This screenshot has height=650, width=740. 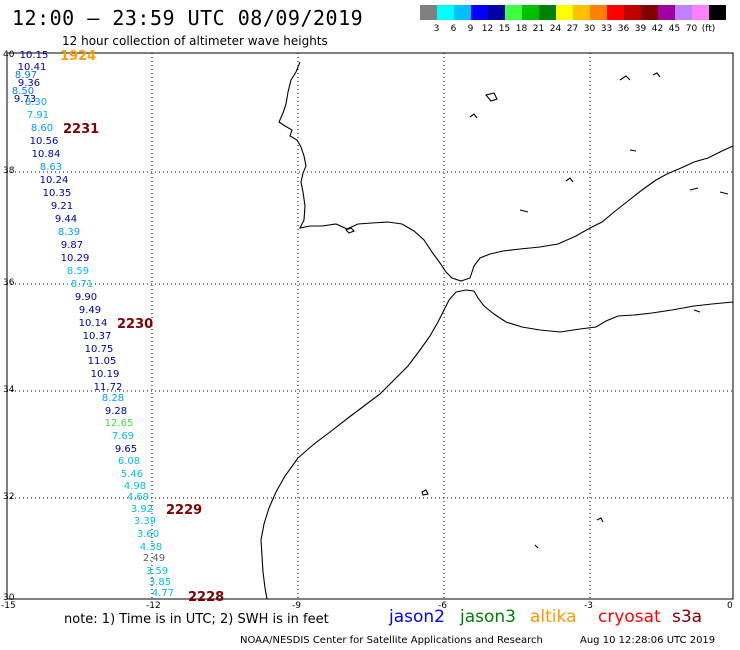 I want to click on generated-timestamp: Aug 10 12:28:06 UTC 2019, so click(x=648, y=640).